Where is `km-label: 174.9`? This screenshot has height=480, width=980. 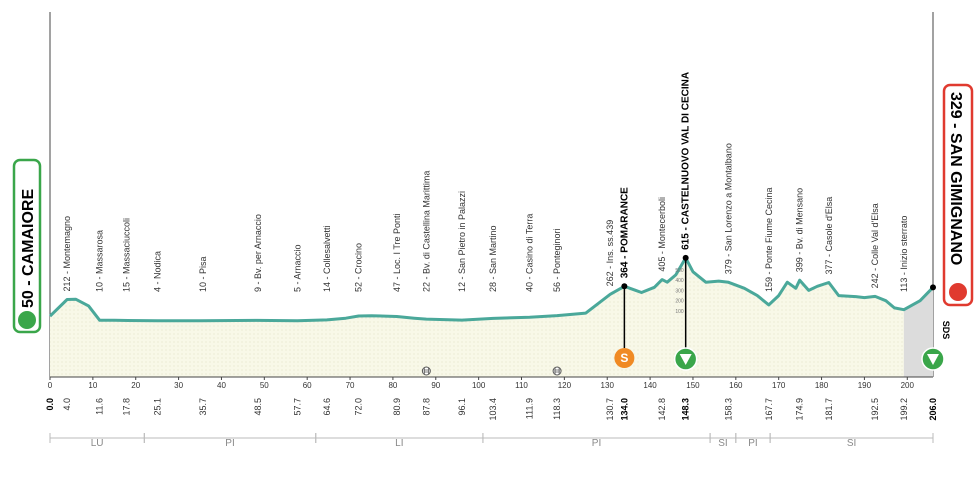 km-label: 174.9 is located at coordinates (800, 409).